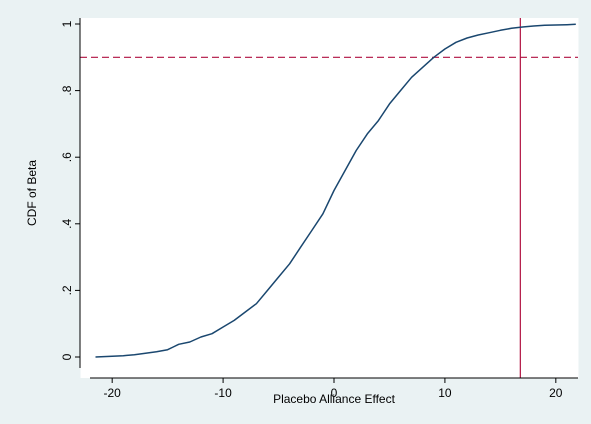 This screenshot has width=591, height=424. Describe the element at coordinates (67, 356) in the screenshot. I see `y-tick-label: 0` at that location.